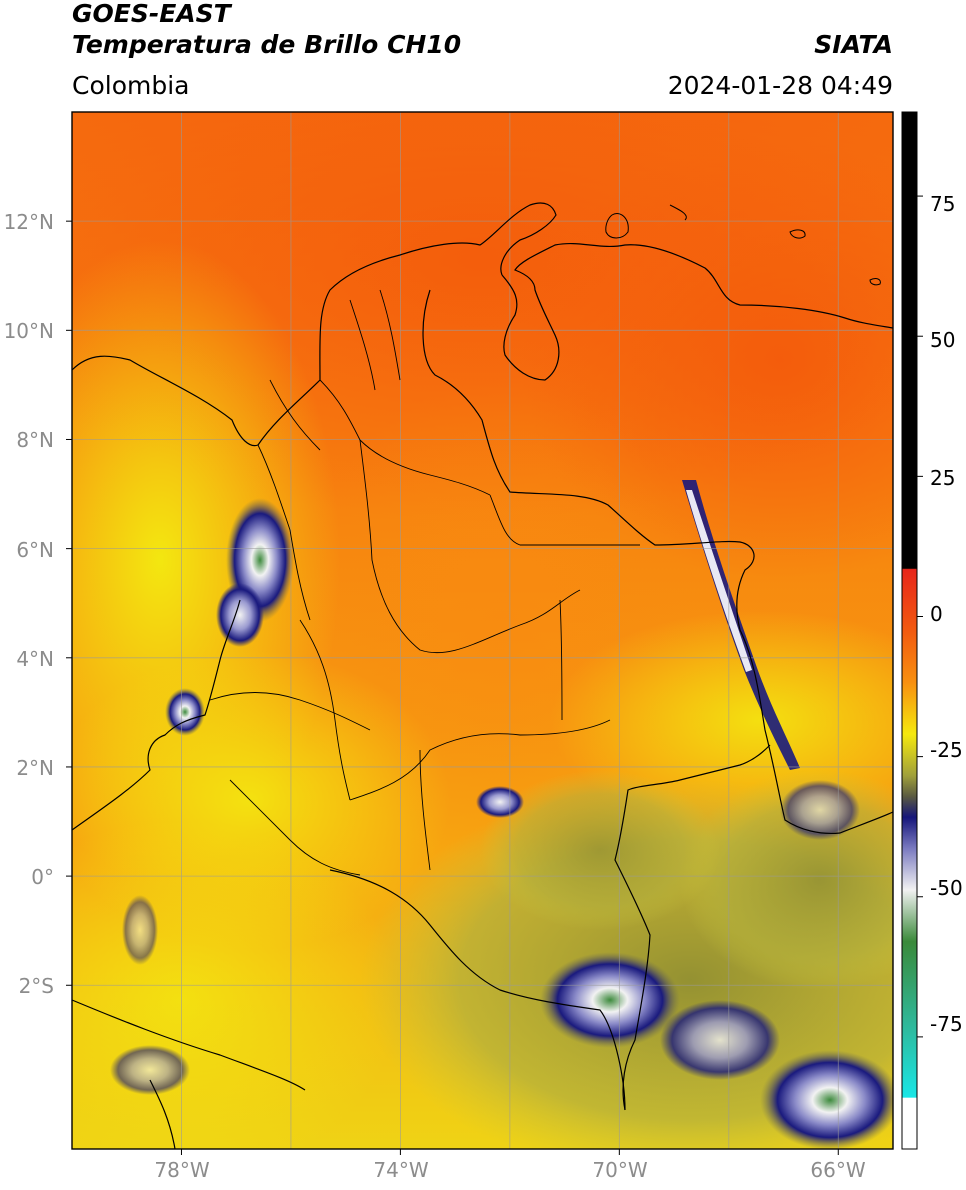  Describe the element at coordinates (35, 659) in the screenshot. I see `lat-label-4n: 4°N` at that location.